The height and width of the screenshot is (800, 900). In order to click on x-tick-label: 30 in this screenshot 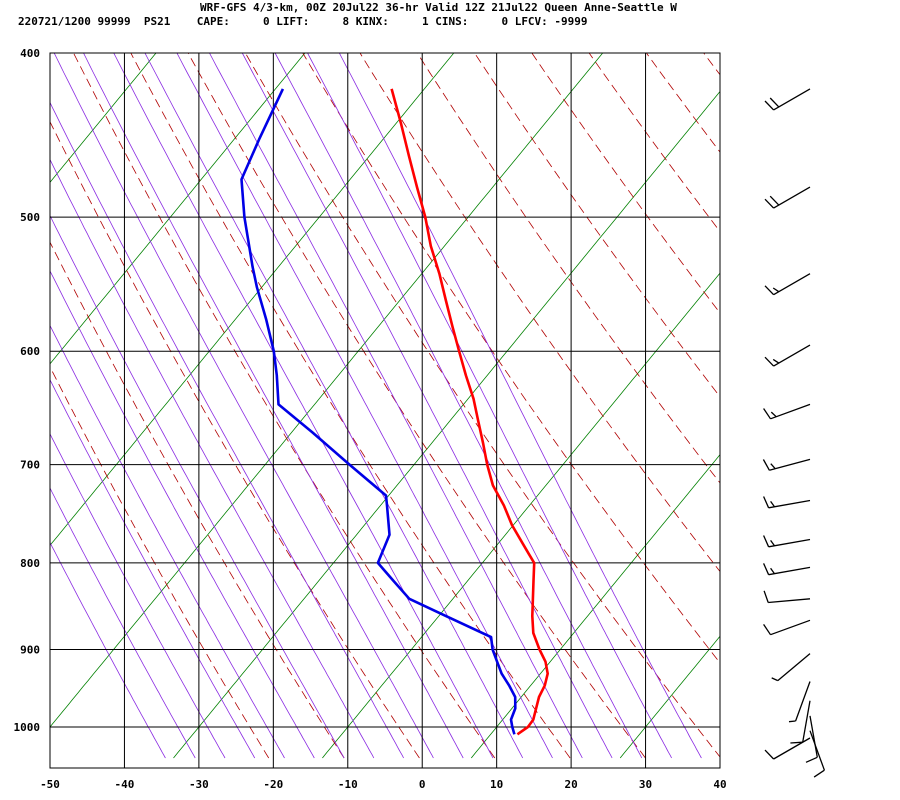, I will do `click(645, 784)`.